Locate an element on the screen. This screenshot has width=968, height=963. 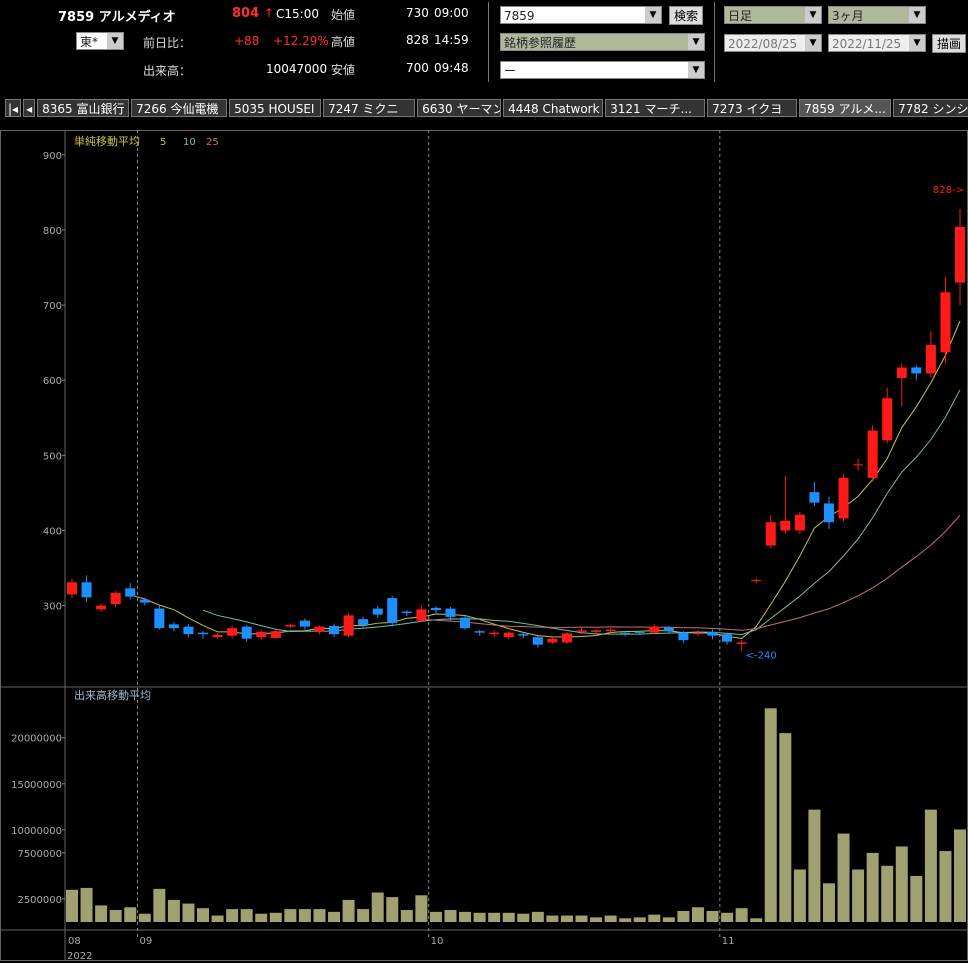
y-tick-label: 700 is located at coordinates (52, 306).